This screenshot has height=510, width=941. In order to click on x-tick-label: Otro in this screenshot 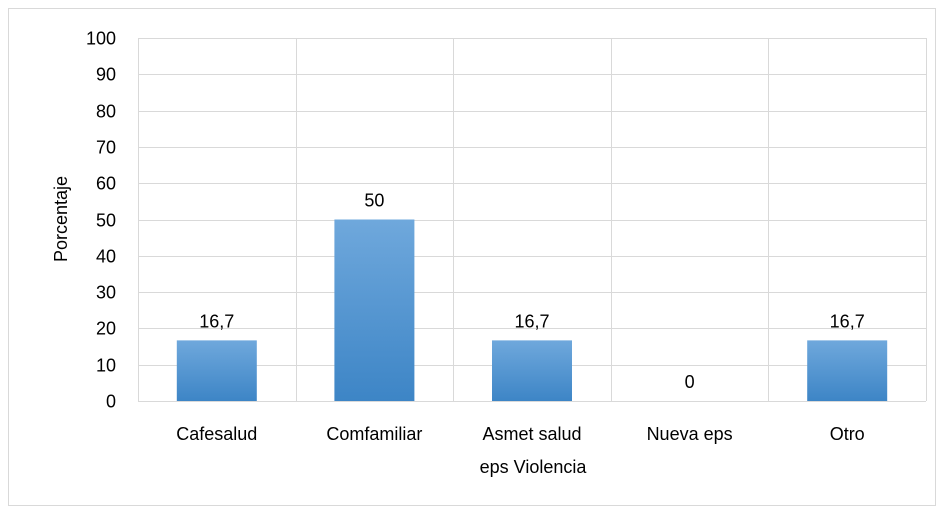, I will do `click(847, 434)`.